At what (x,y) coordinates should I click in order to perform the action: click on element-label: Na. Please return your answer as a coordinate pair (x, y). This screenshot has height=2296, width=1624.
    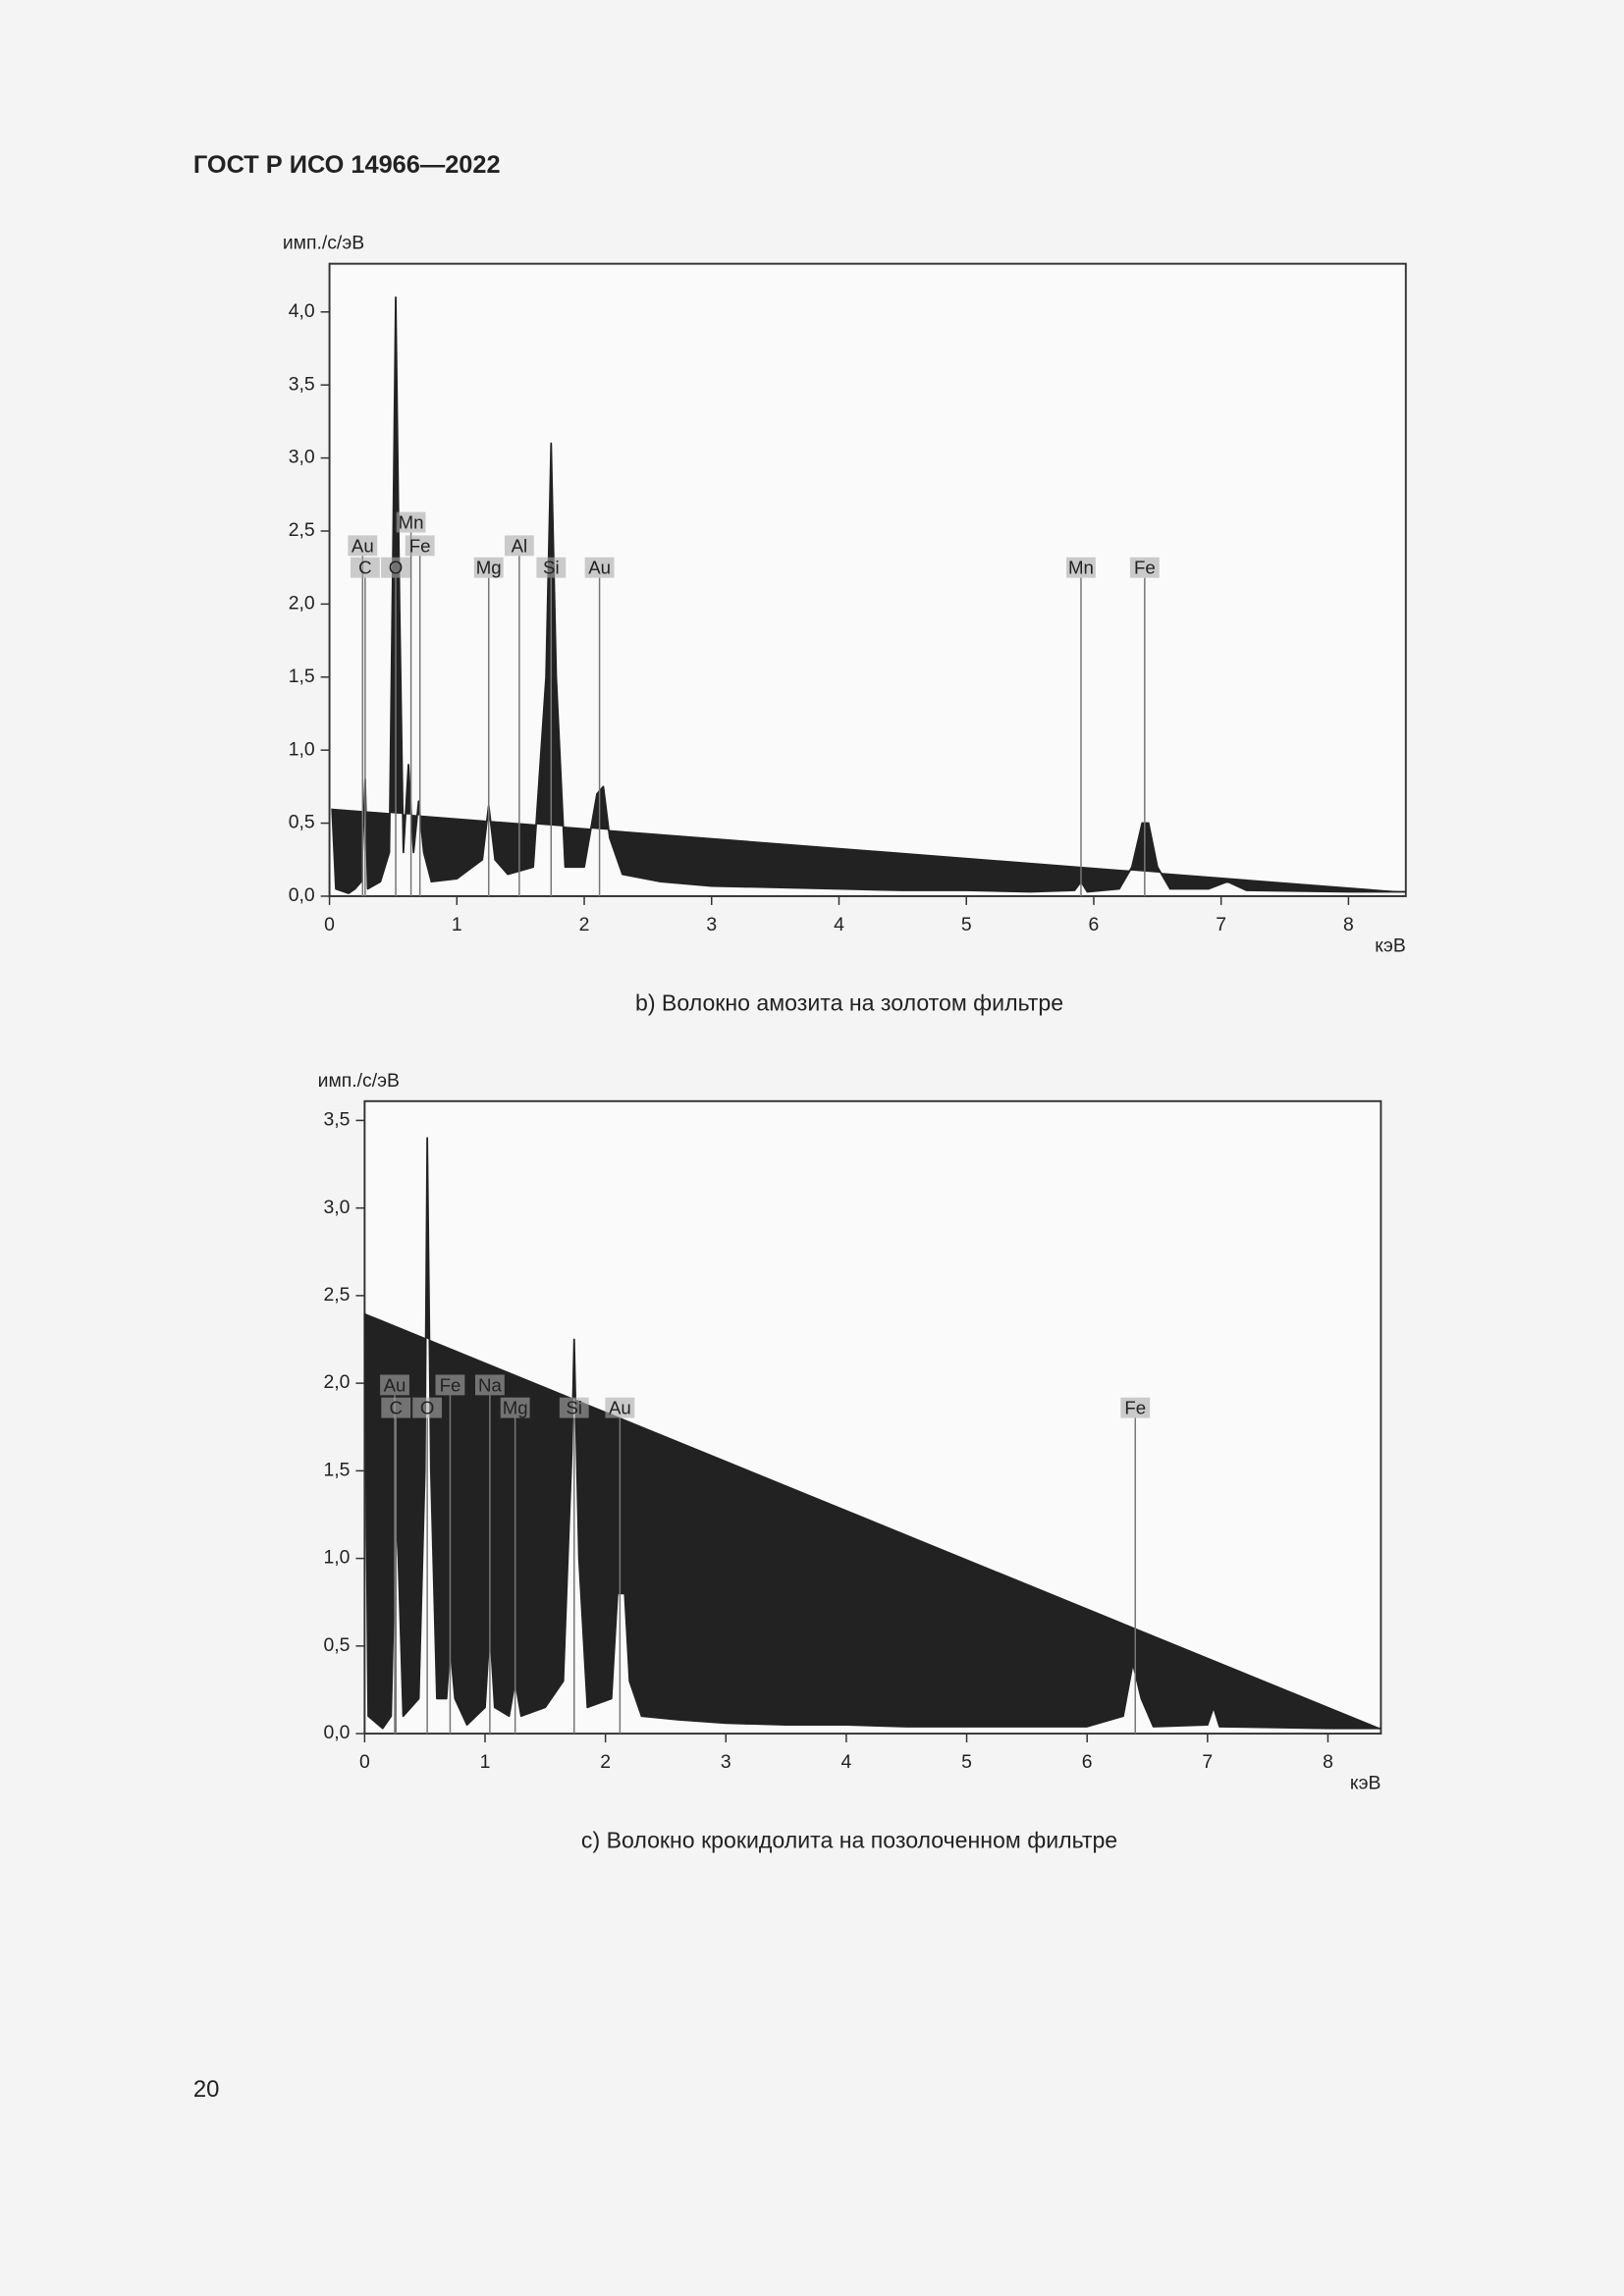
    Looking at the image, I should click on (490, 1384).